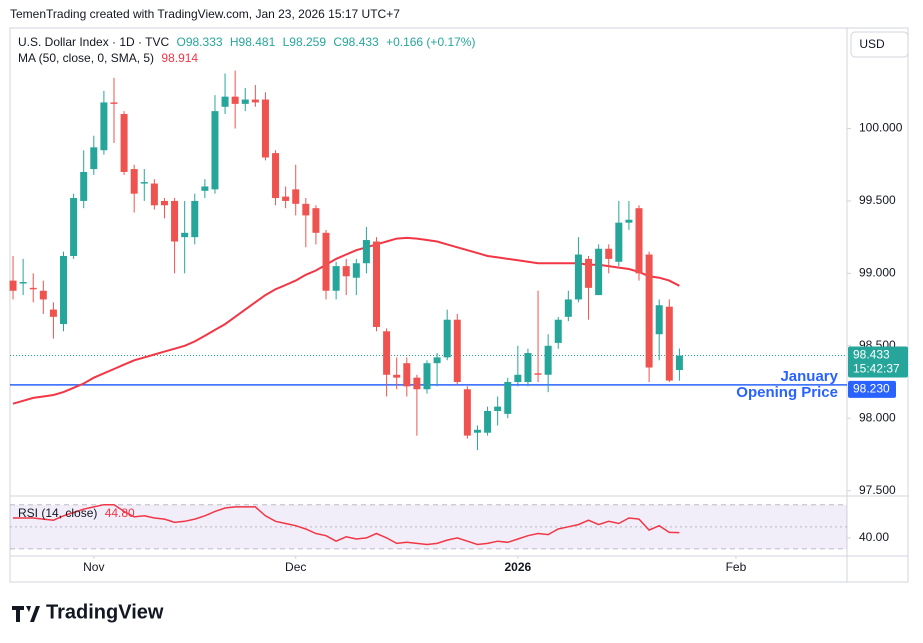  What do you see at coordinates (877, 200) in the screenshot?
I see `y-tick-label: 99.500` at bounding box center [877, 200].